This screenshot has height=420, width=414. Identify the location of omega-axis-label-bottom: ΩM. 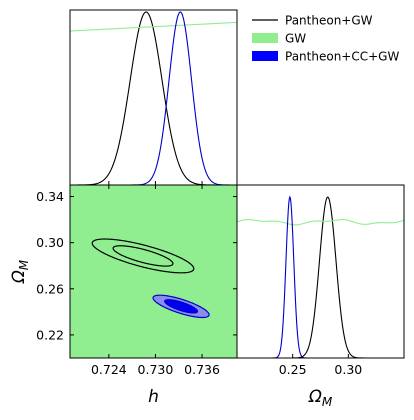
(320, 398).